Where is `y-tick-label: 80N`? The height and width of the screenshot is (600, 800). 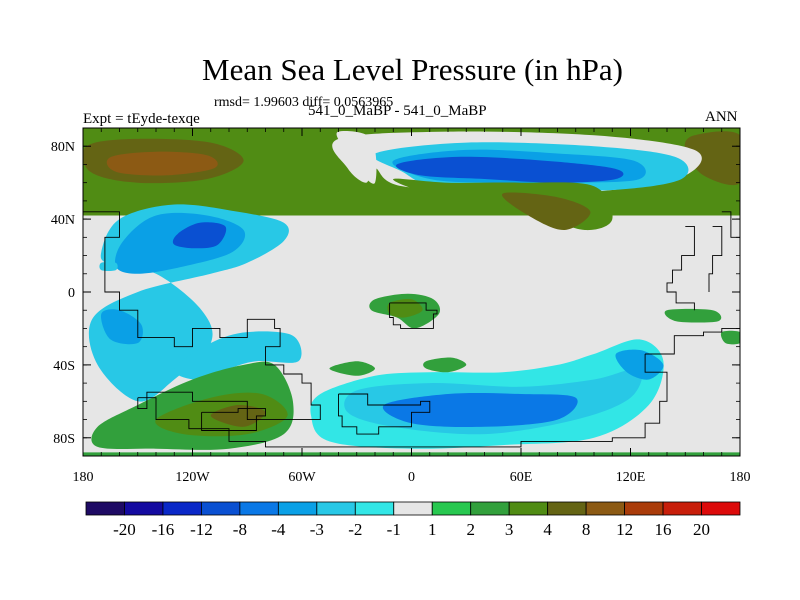 y-tick-label: 80N is located at coordinates (63, 147).